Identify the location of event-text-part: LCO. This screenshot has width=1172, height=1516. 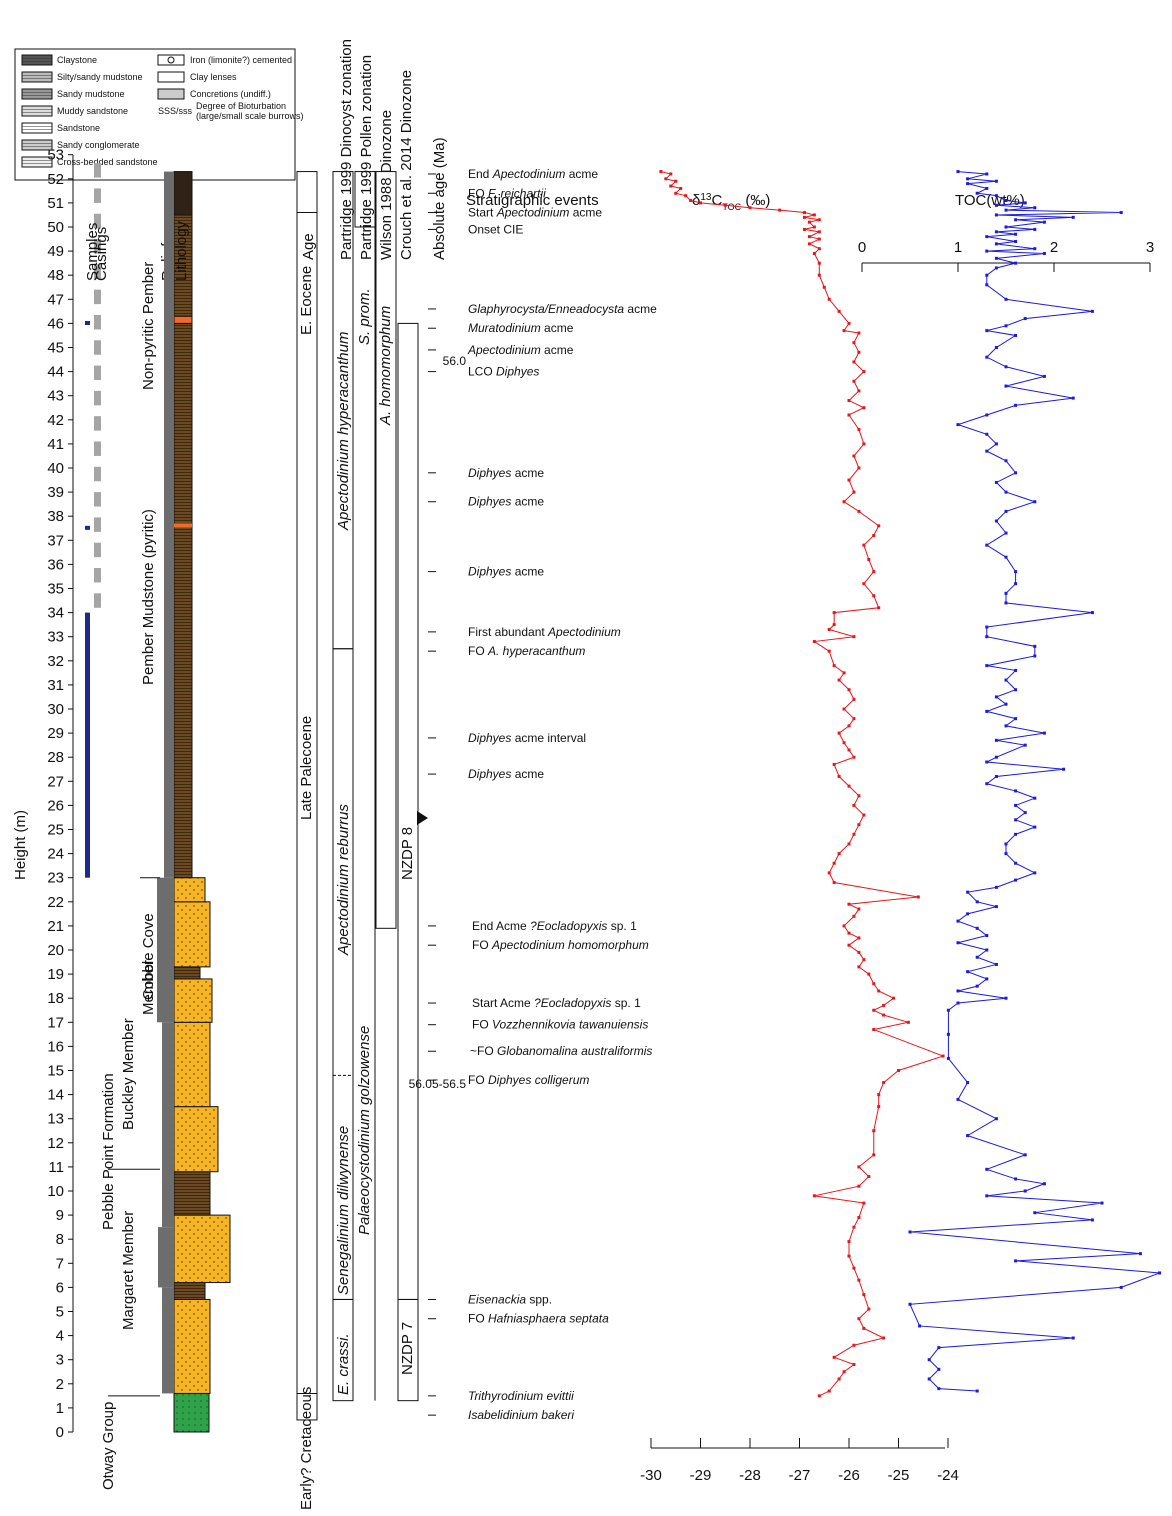
(482, 372).